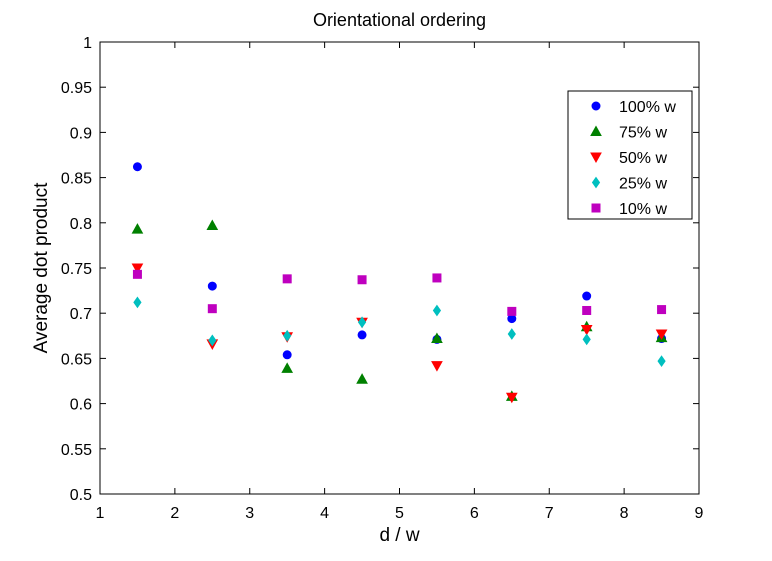 This screenshot has height=561, width=772. I want to click on legend-label: 75% w, so click(643, 133).